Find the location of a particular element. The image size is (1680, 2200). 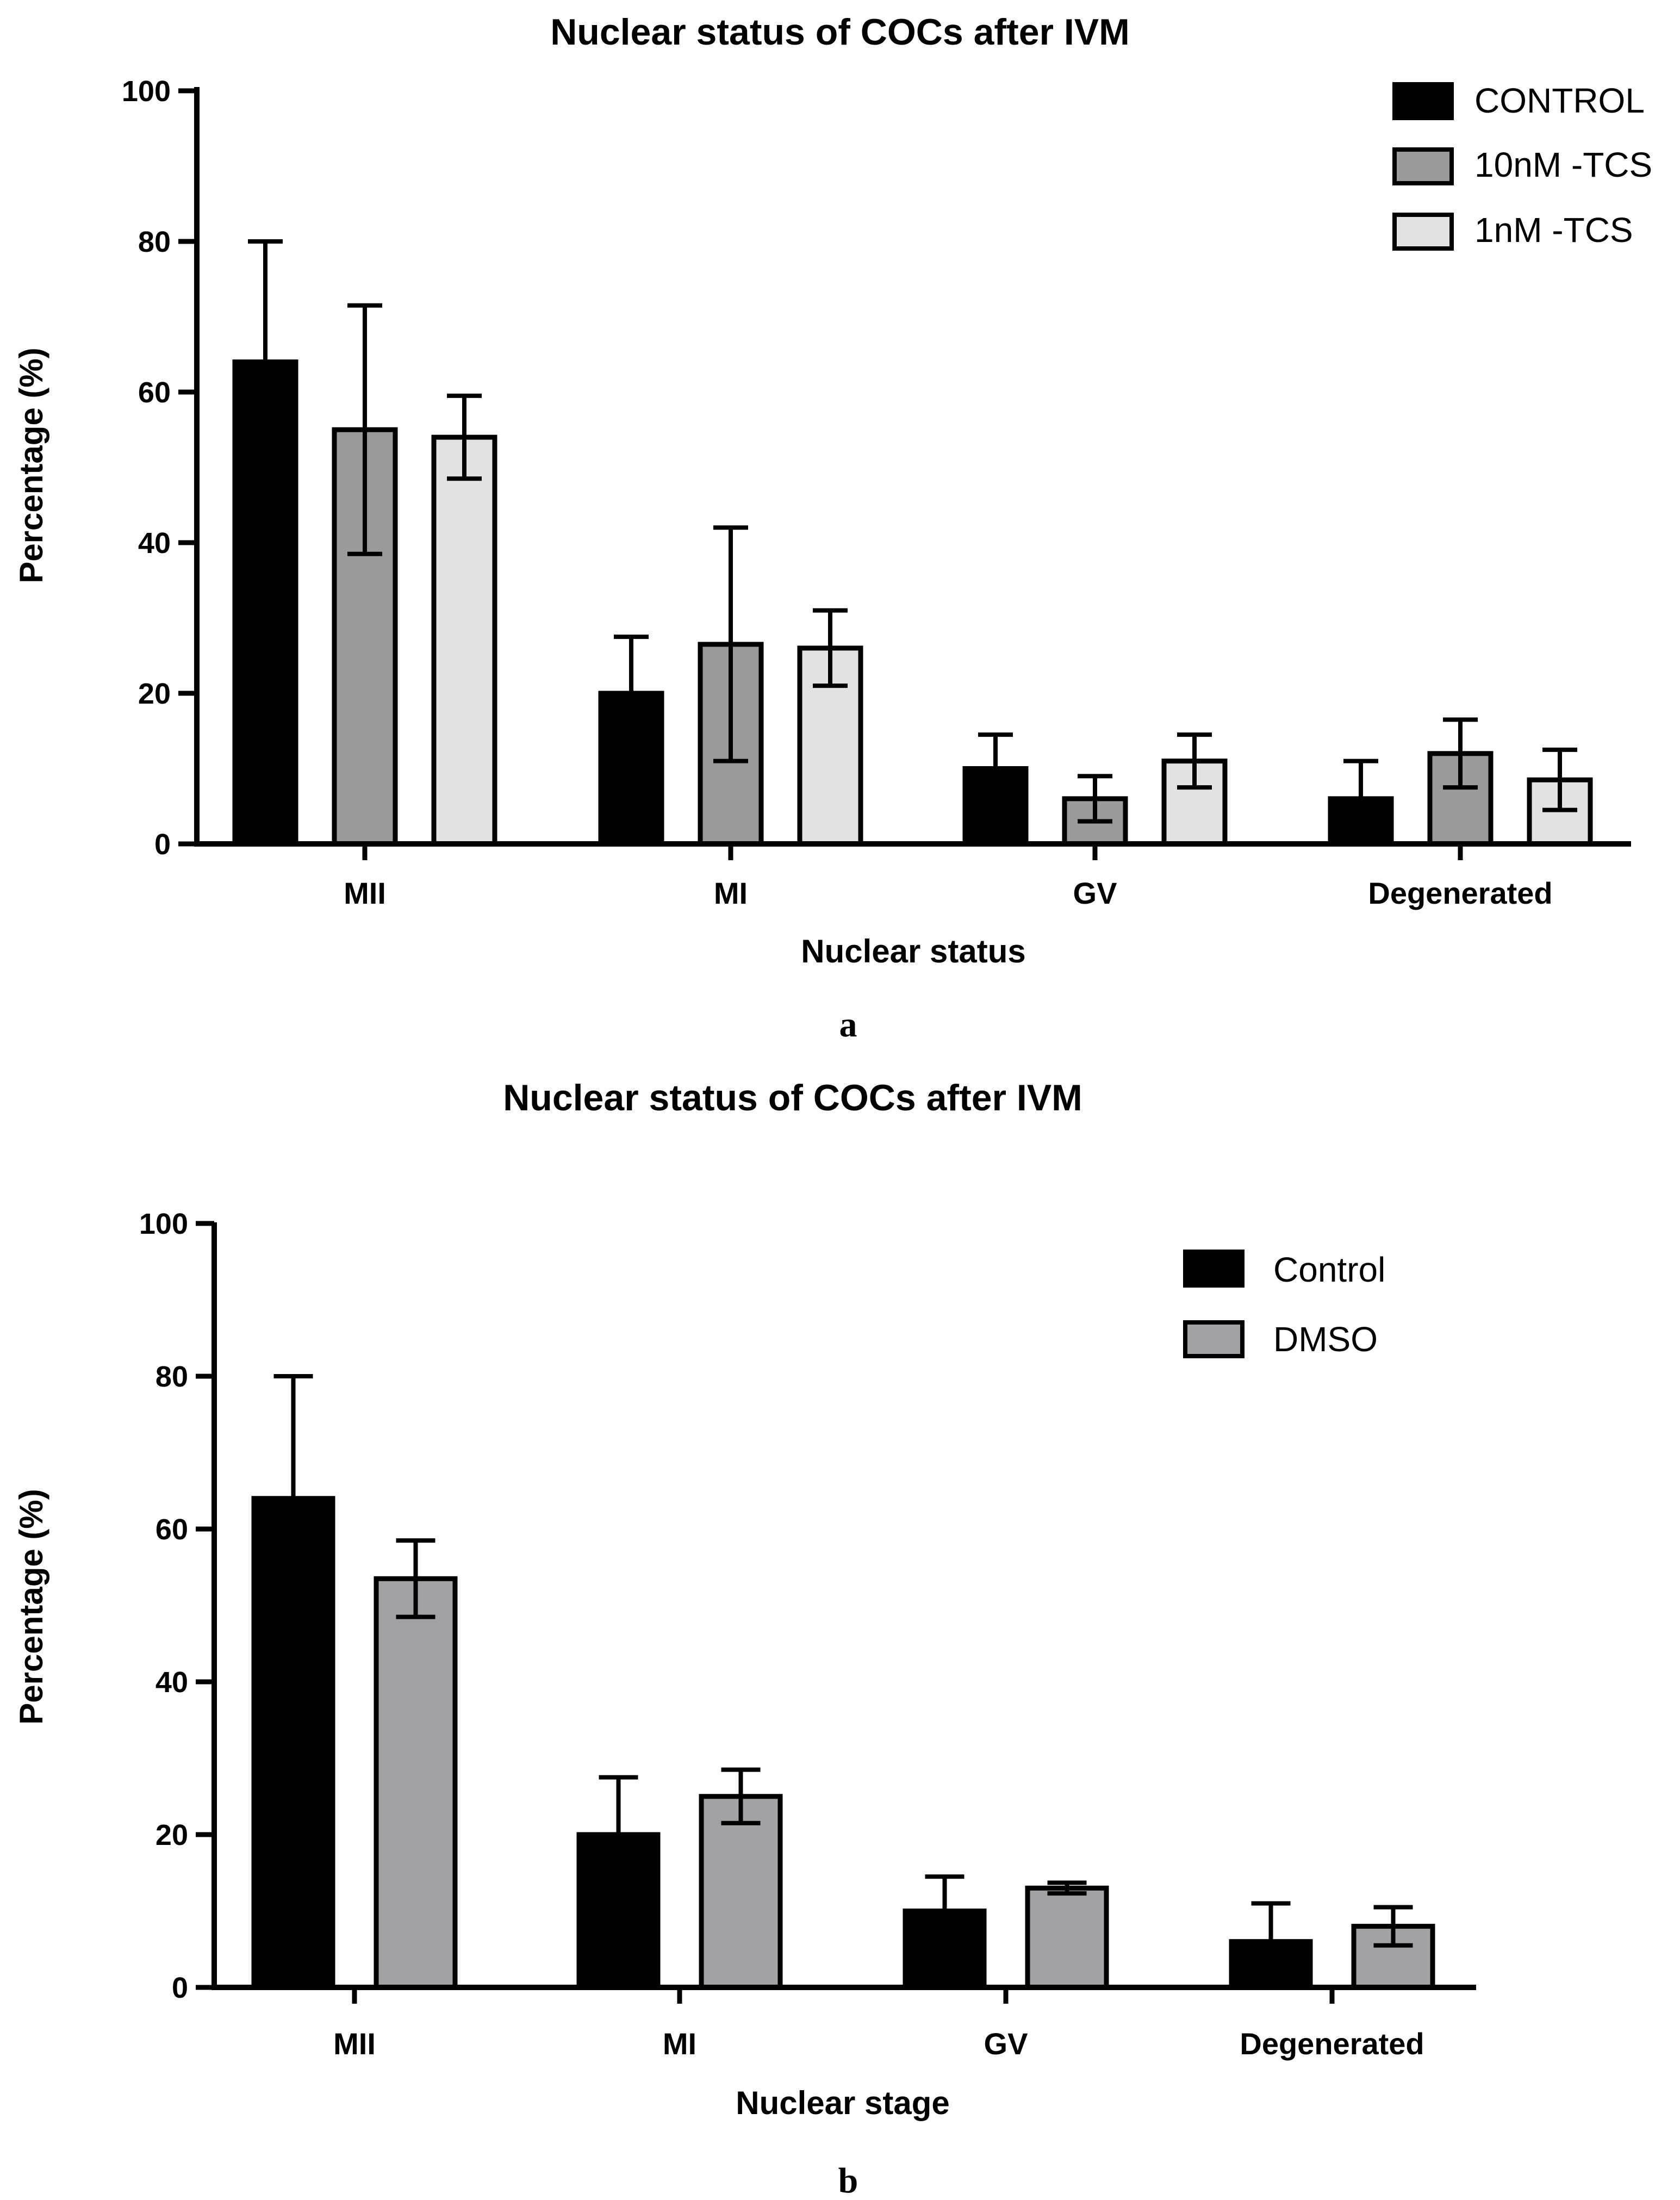

chart-b-legend: Control DMSO is located at coordinates (1284, 1304).